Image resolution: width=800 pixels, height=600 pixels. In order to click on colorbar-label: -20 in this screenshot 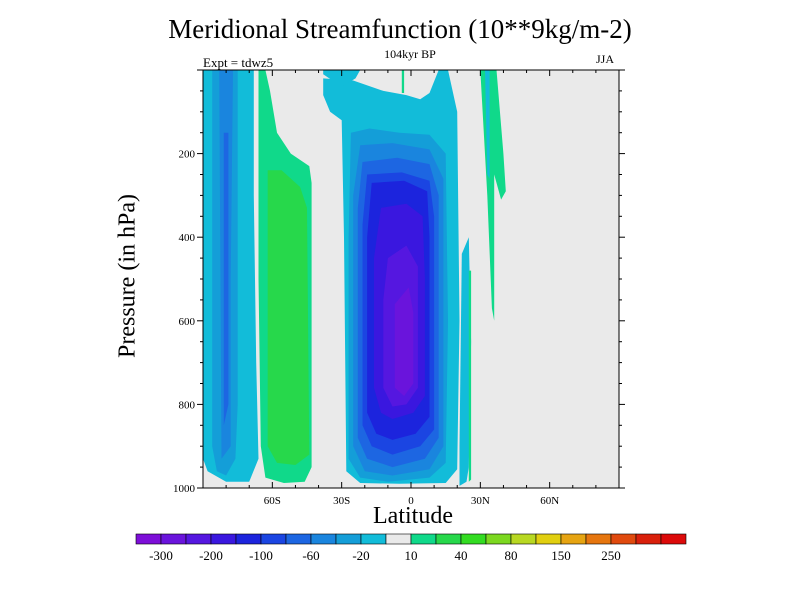, I will do `click(360, 555)`.